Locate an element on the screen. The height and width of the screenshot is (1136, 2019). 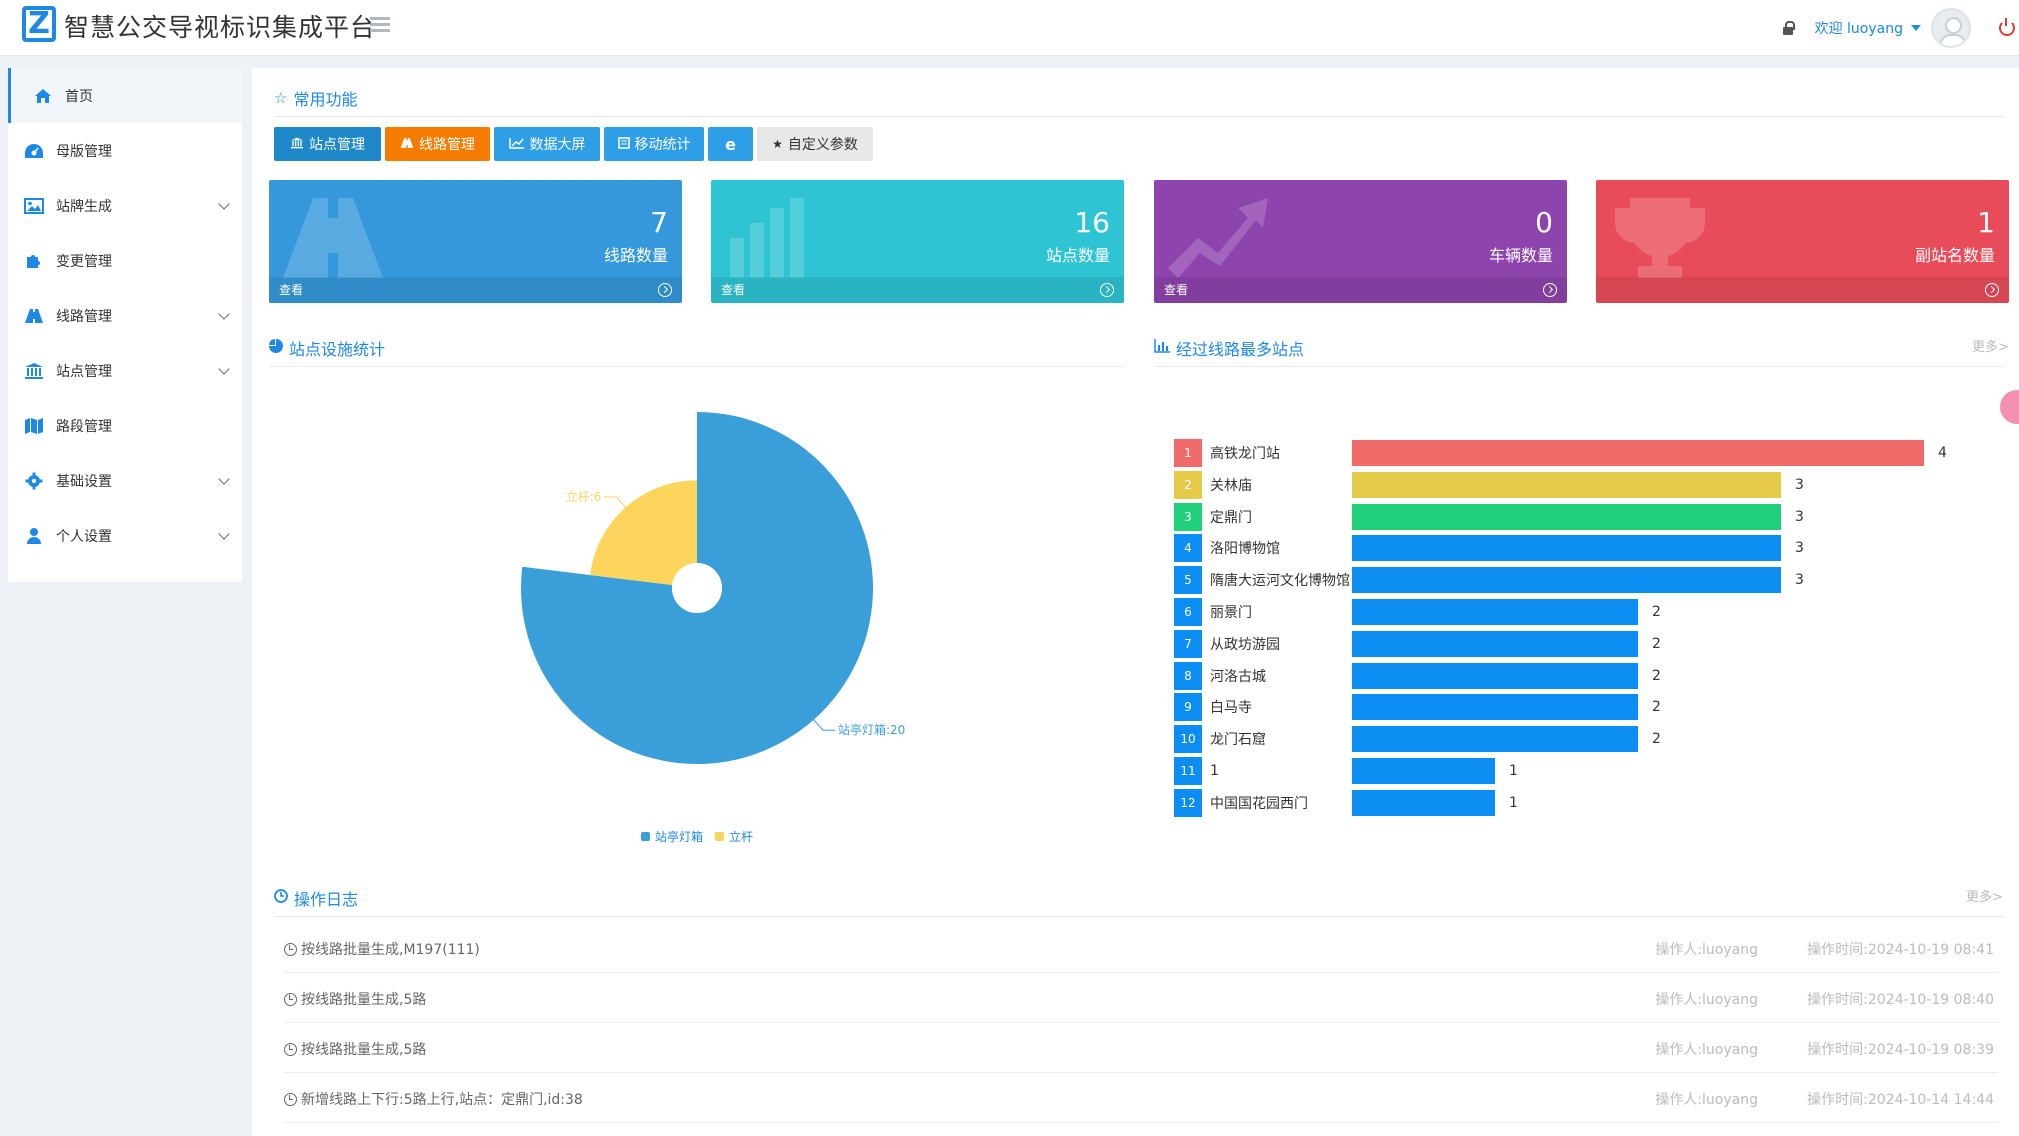
quick-button-big-screen: 数据大屏 is located at coordinates (547, 144).